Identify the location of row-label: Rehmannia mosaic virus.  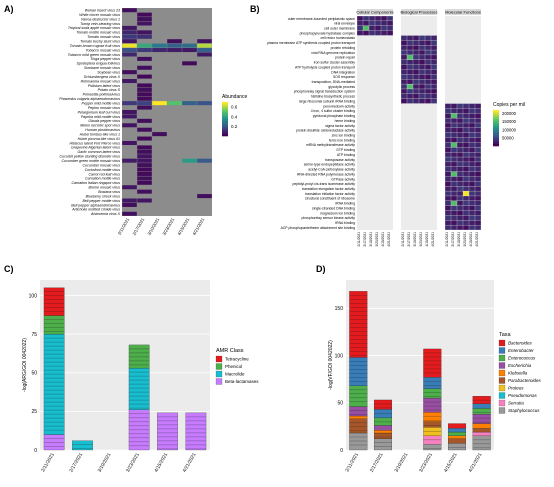
(101, 81).